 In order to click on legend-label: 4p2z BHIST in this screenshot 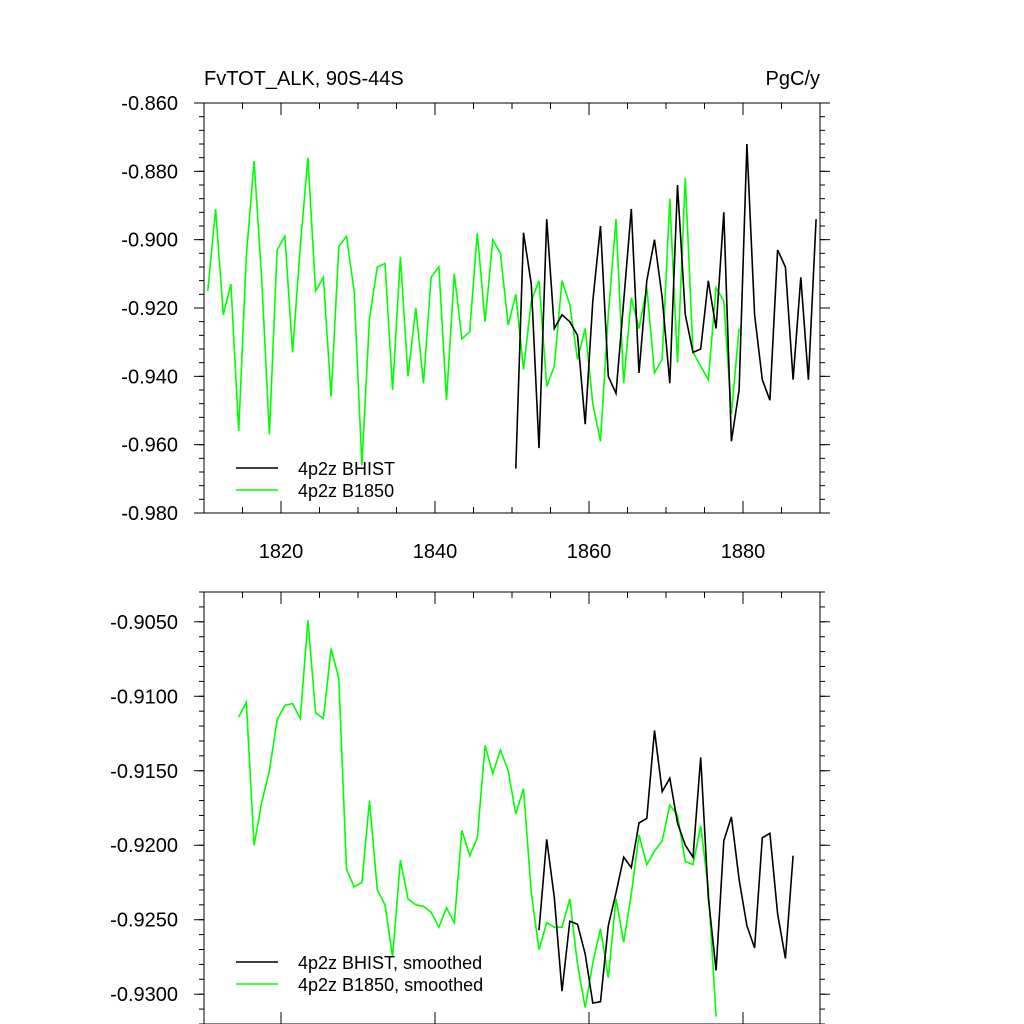, I will do `click(346, 469)`.